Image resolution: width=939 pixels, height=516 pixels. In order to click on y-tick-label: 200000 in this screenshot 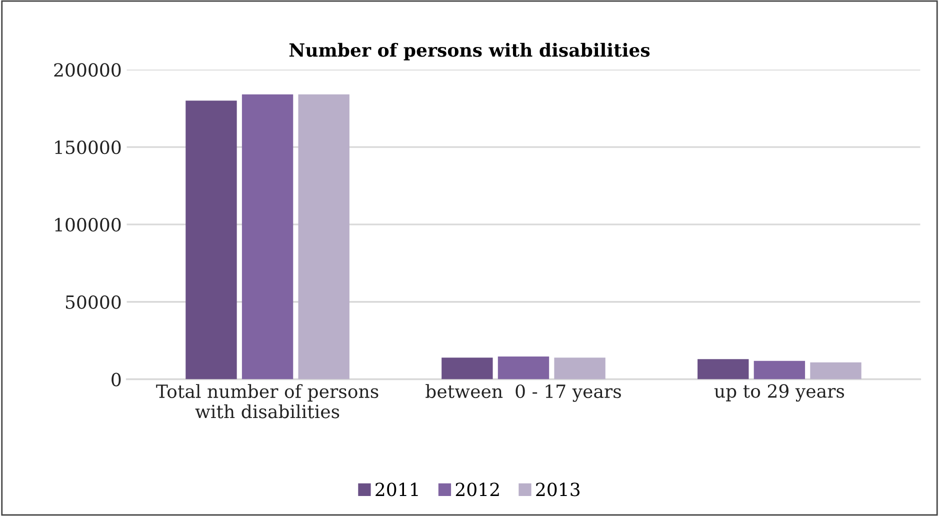, I will do `click(87, 70)`.